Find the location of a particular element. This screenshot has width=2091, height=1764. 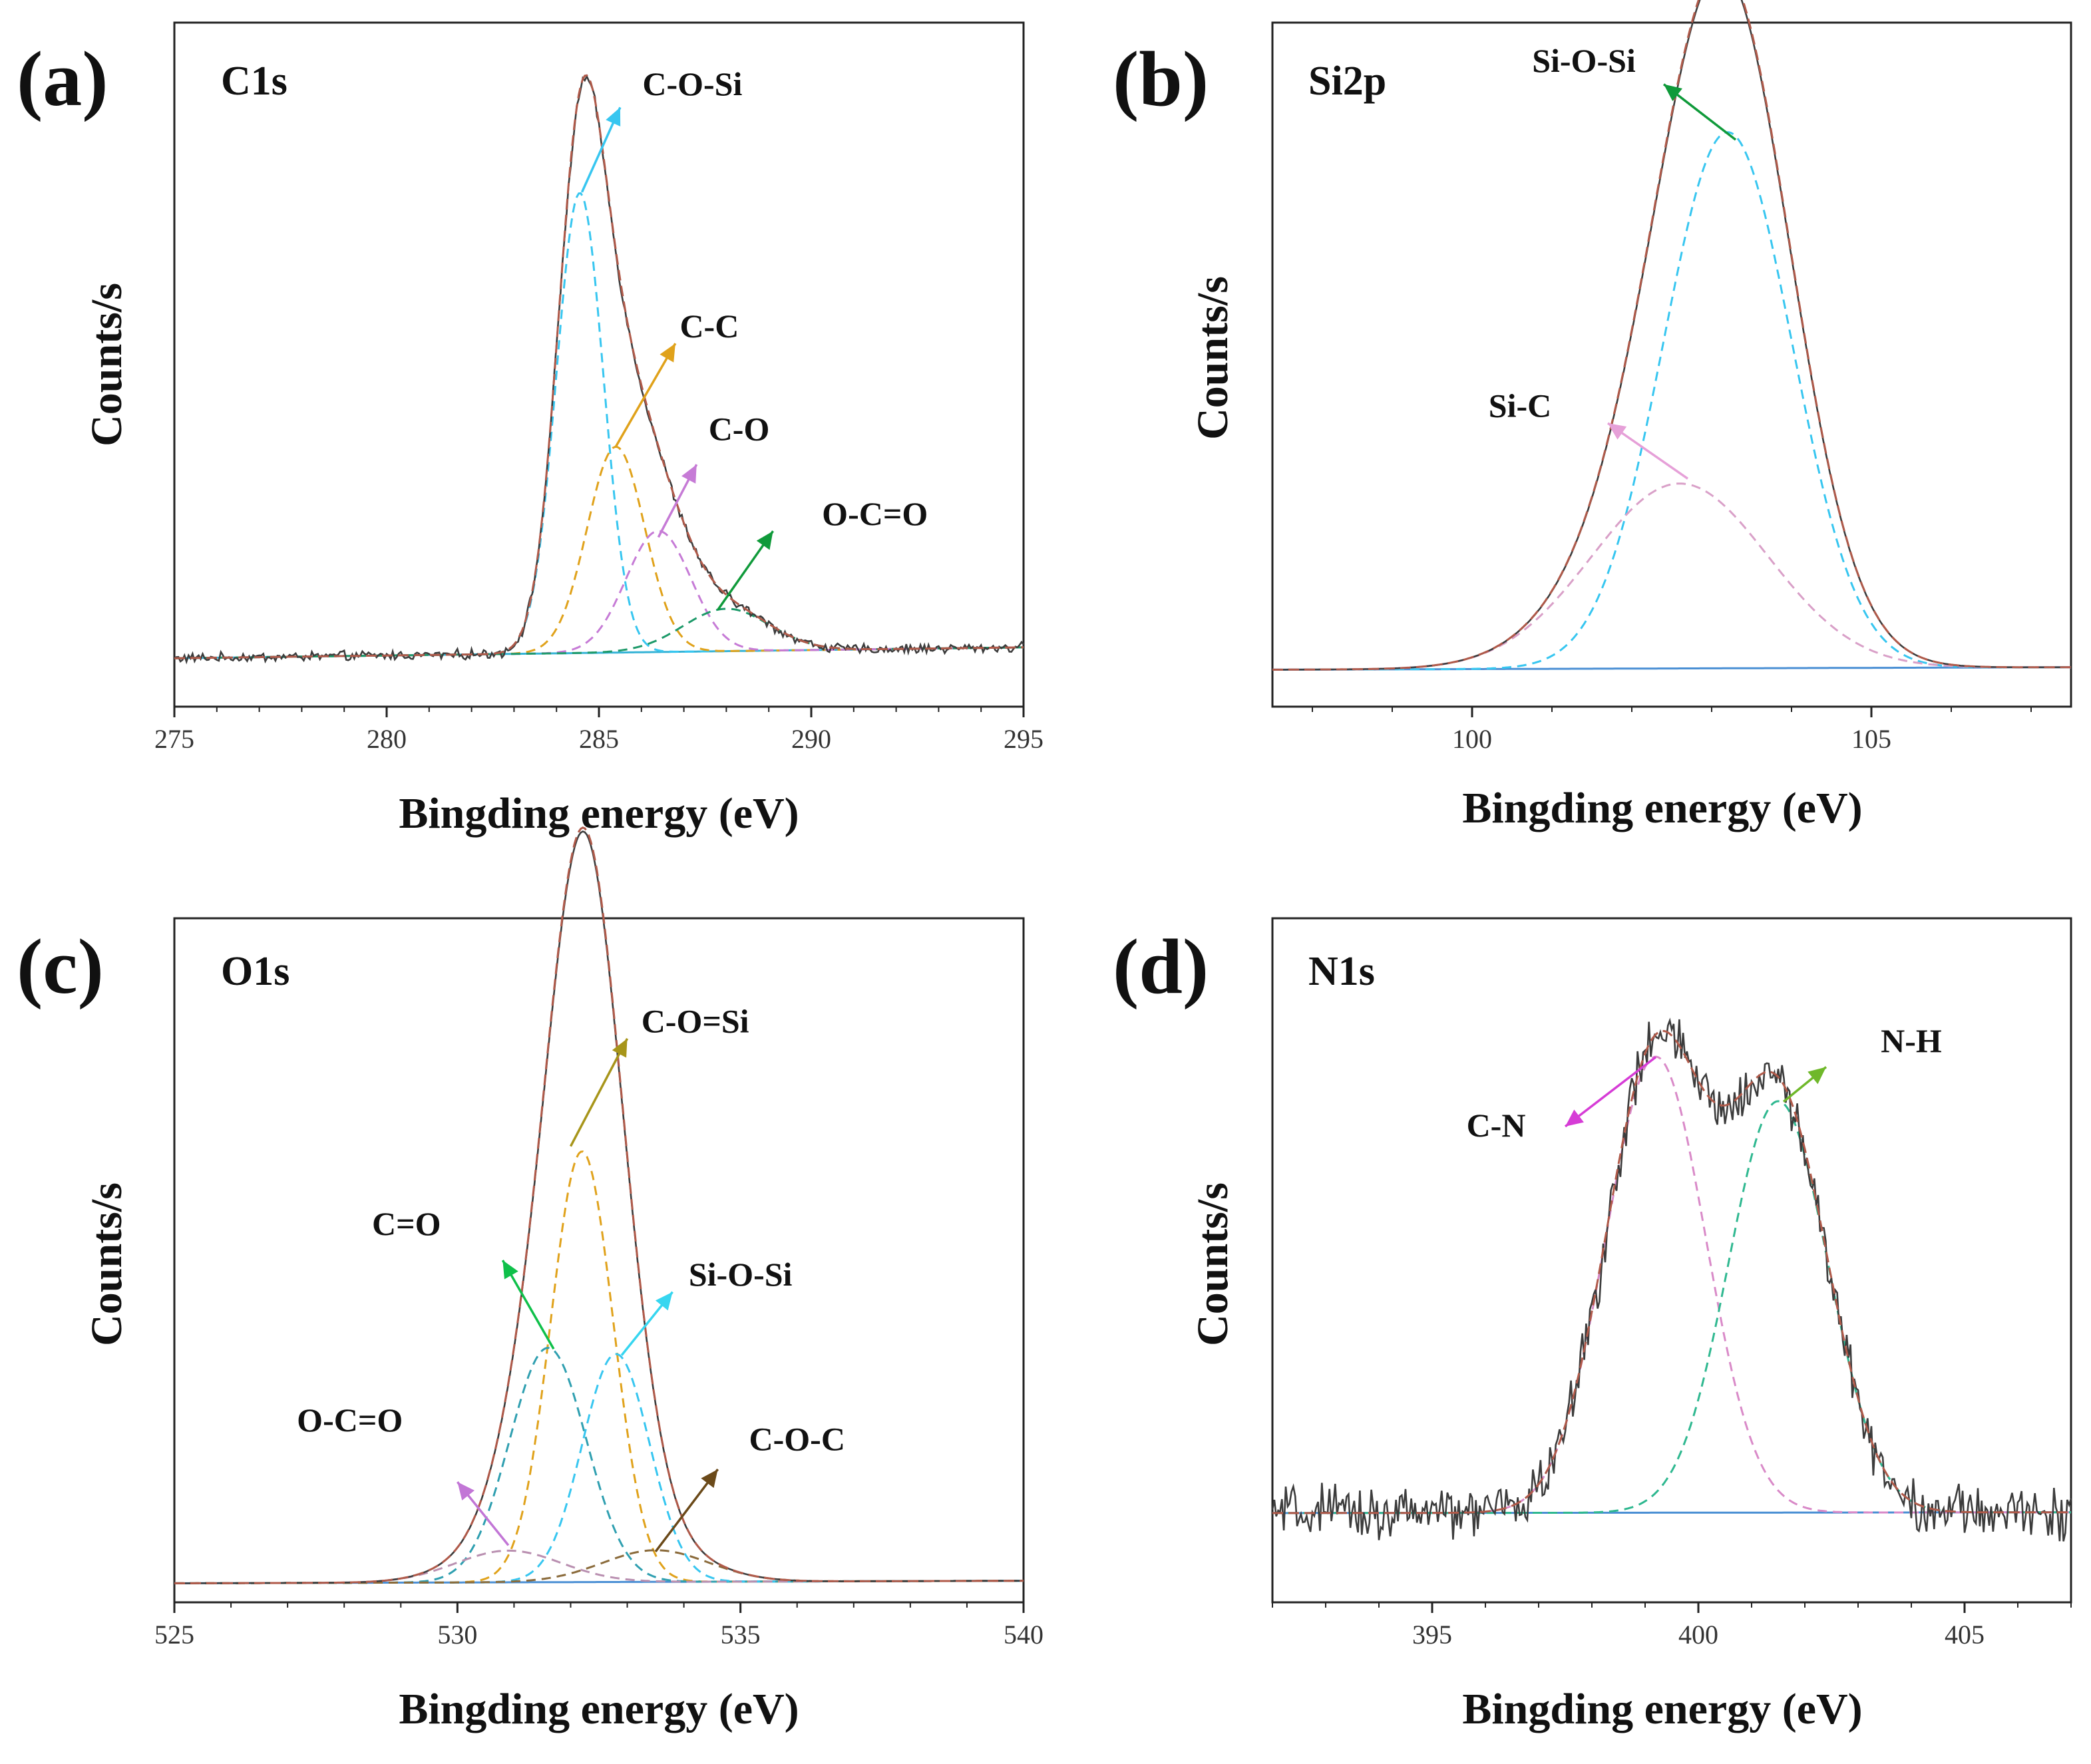

panel-c-letter: (c) is located at coordinates (60, 966).